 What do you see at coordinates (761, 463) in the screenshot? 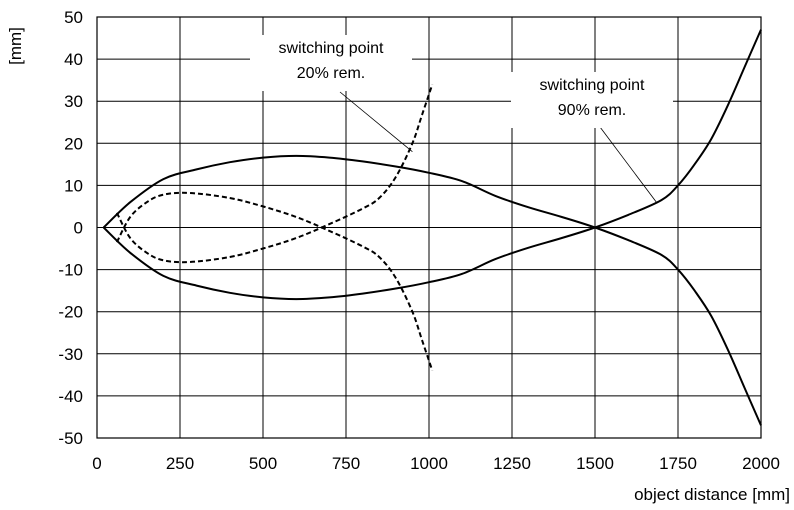
I see `x-tick-label: 2000` at bounding box center [761, 463].